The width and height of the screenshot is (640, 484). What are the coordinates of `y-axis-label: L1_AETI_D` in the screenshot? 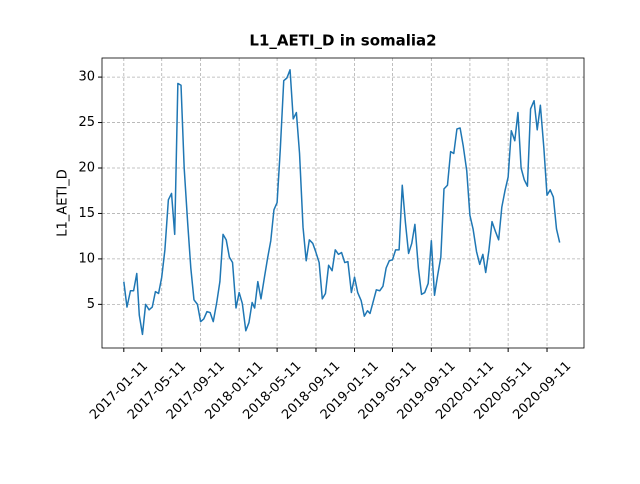 It's located at (63, 202).